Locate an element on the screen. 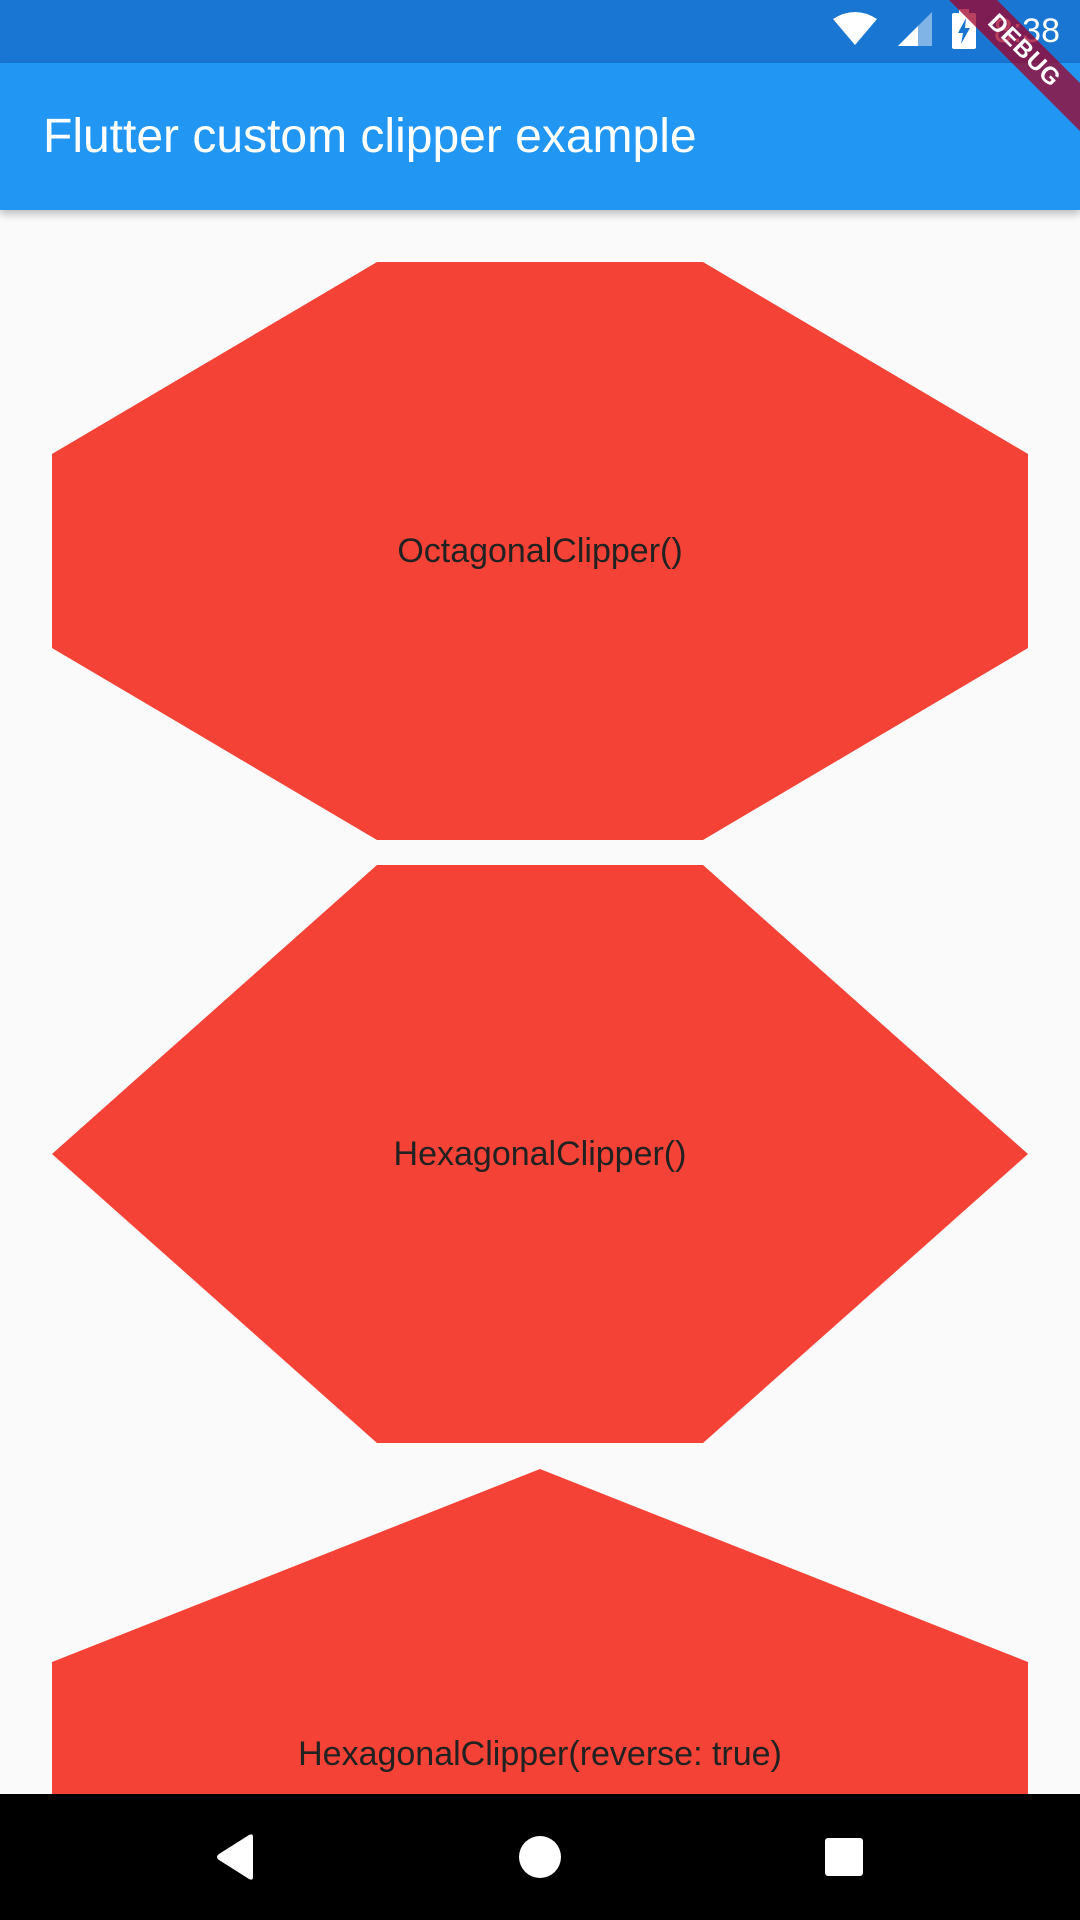  navigation-bar is located at coordinates (540, 1857).